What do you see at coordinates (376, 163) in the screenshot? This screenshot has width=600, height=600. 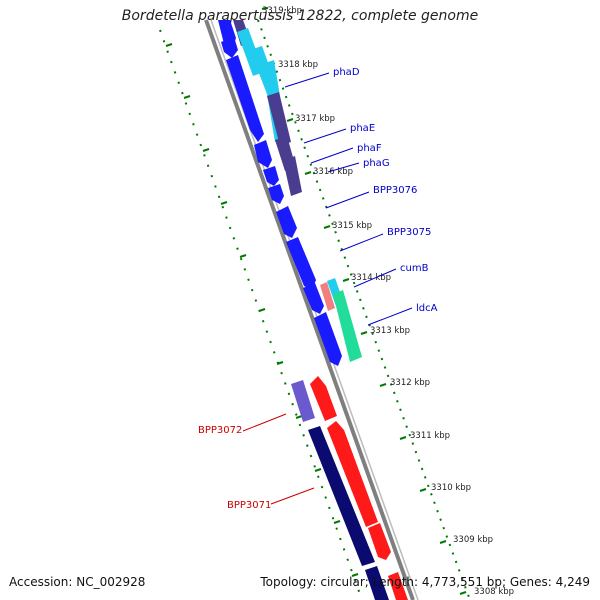 I see `phaG-label: phaG` at bounding box center [376, 163].